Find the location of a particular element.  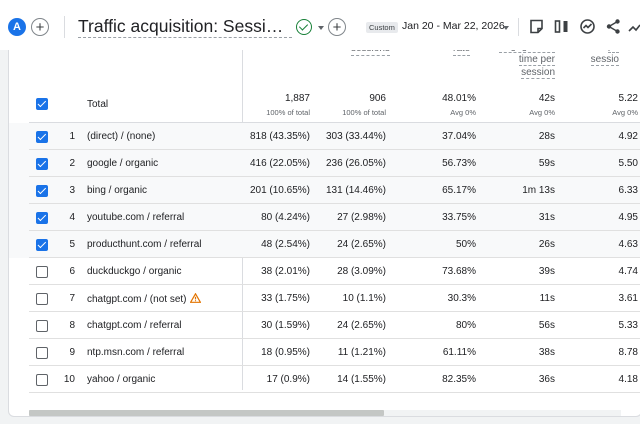

totals-label: Total is located at coordinates (98, 104).